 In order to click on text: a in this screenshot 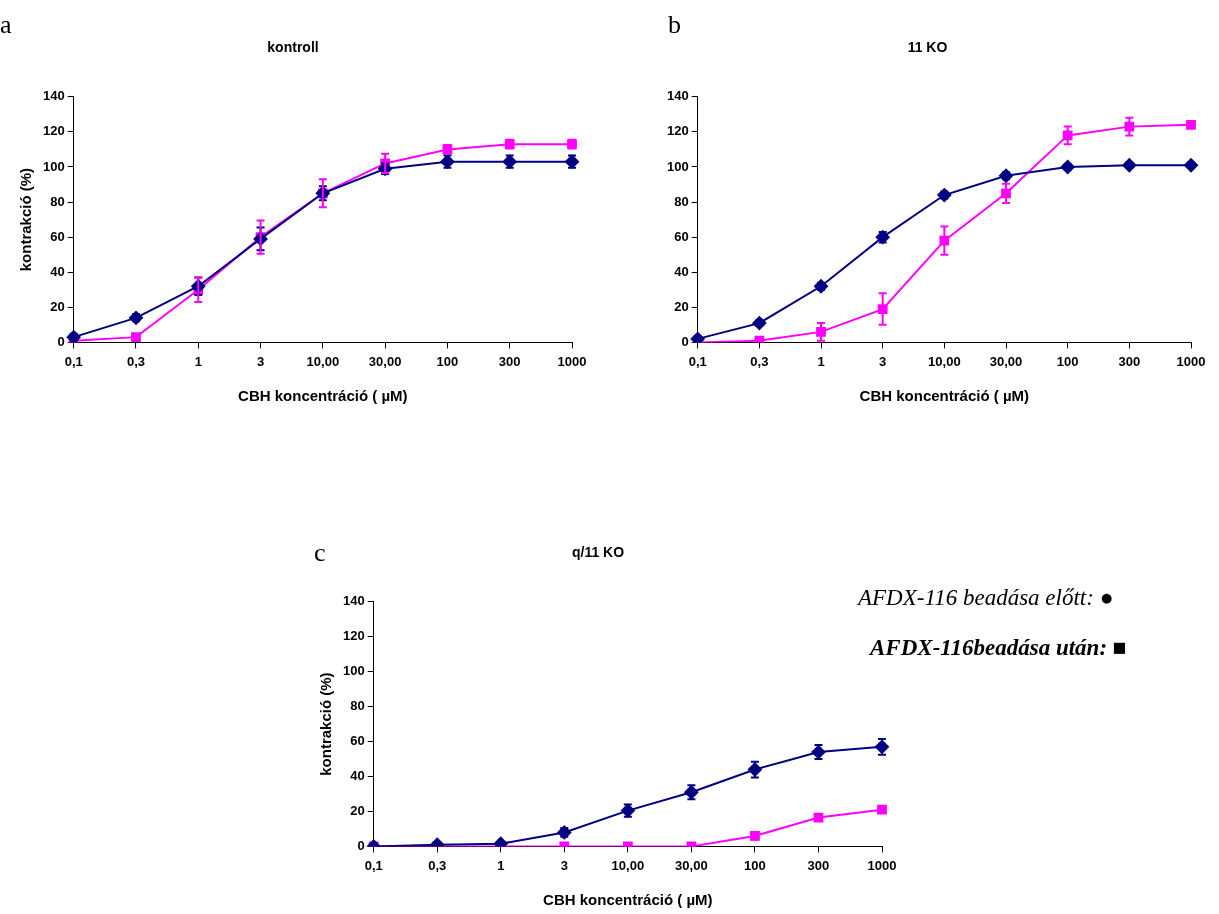, I will do `click(6, 25)`.